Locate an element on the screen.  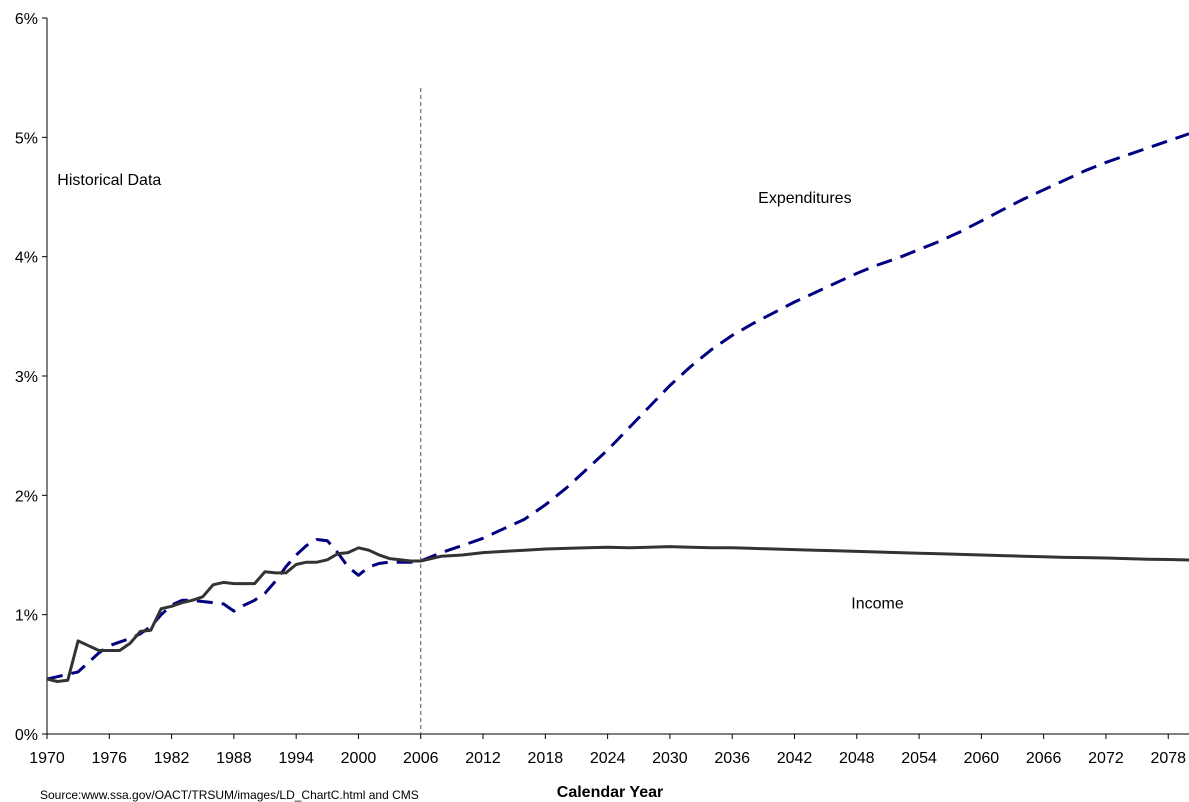
x-tick-label: 2078 is located at coordinates (1168, 758).